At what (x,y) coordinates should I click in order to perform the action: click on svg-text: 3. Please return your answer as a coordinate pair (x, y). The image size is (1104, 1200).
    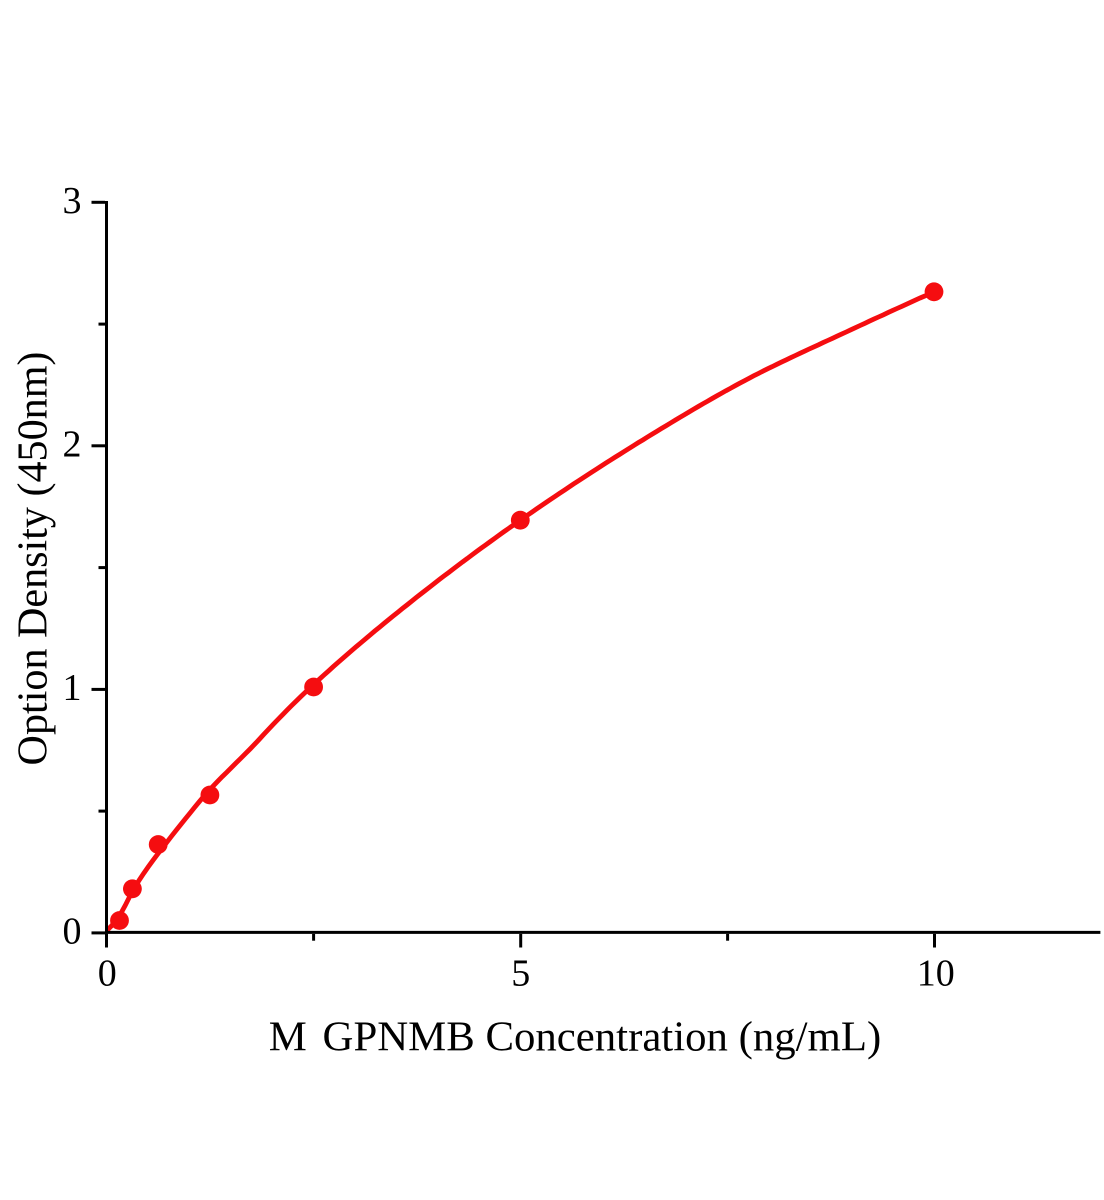
    Looking at the image, I should click on (72, 201).